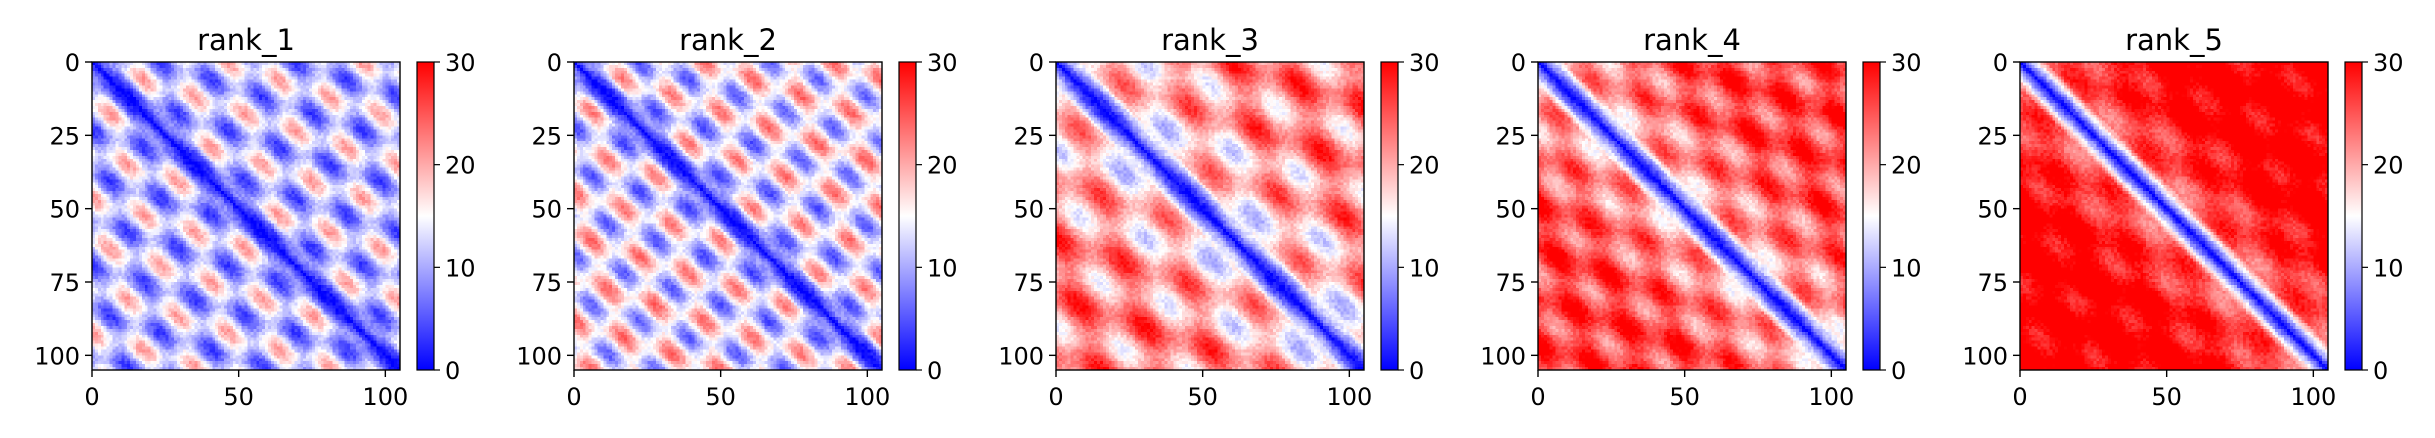  I want to click on chart-title: rank_3, so click(1210, 40).